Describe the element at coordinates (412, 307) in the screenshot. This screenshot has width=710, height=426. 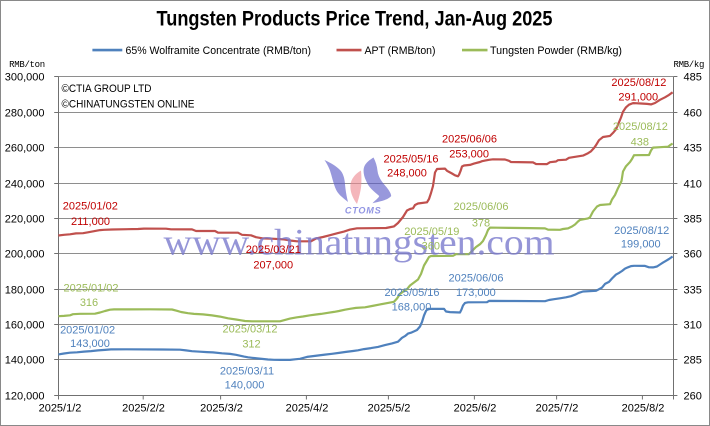
I see `svg-text: 168,000` at that location.